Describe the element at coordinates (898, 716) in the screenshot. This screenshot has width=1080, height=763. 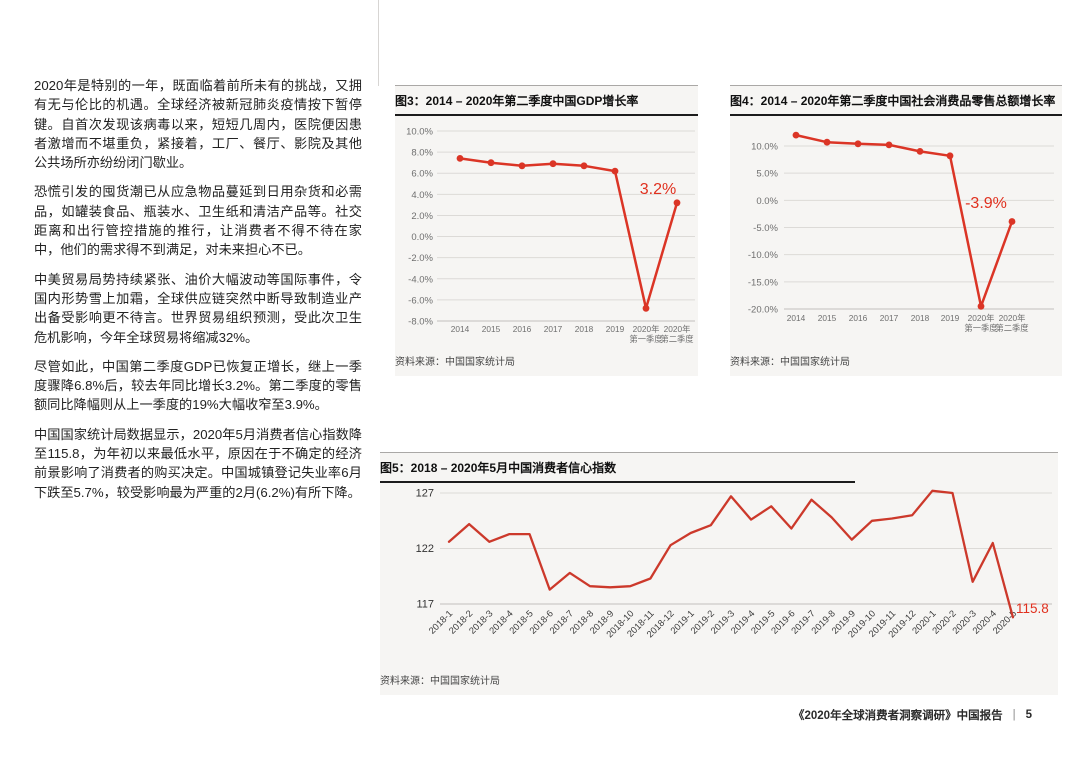
I see `footer-report-title: 《2020年全球消费者洞察调研》中国报告` at that location.